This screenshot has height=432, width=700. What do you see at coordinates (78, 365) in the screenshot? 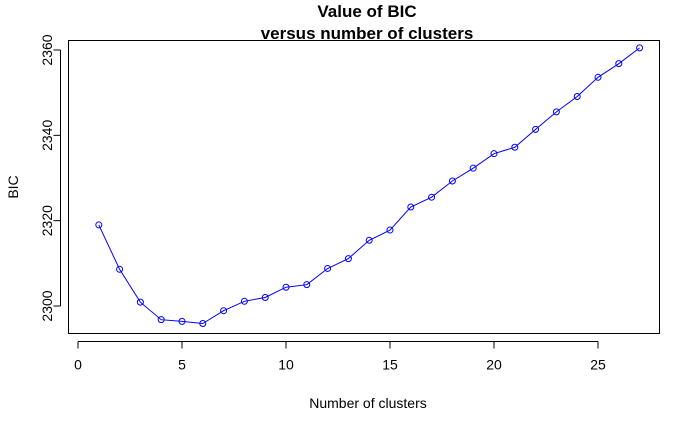
I see `x-tick-label: 0` at bounding box center [78, 365].